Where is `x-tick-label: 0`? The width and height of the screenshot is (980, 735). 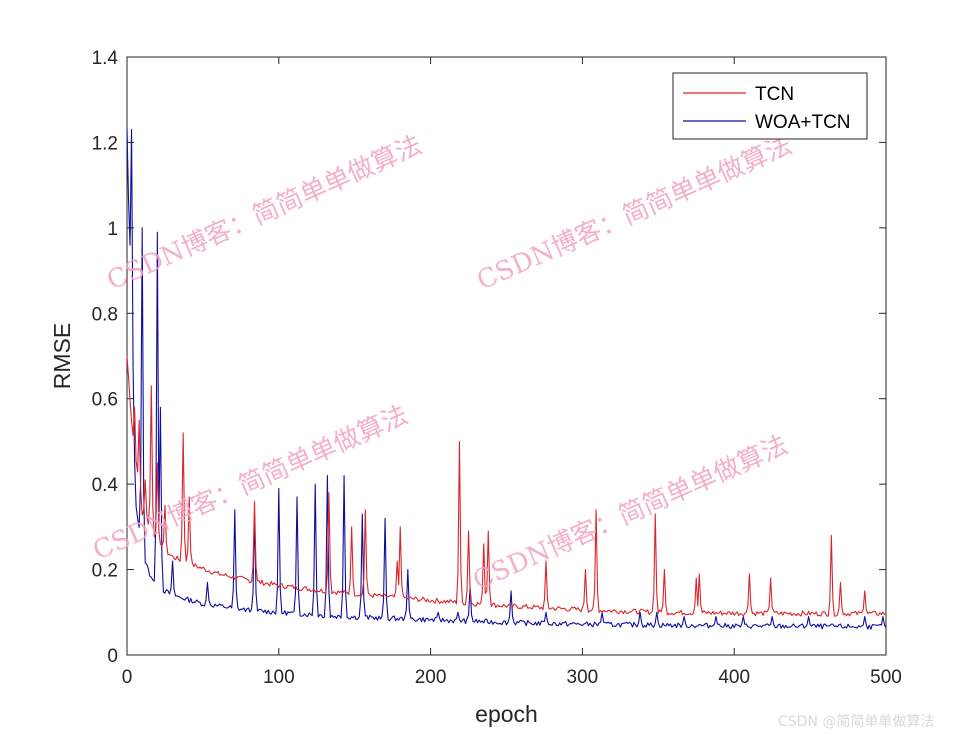
x-tick-label: 0 is located at coordinates (127, 677).